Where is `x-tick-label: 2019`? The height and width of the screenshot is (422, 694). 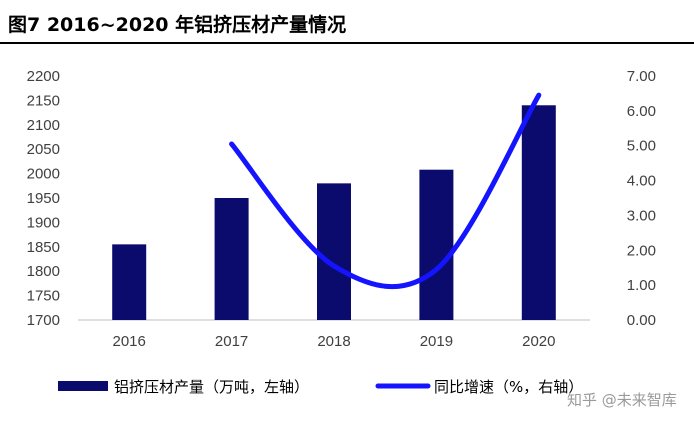 x-tick-label: 2019 is located at coordinates (436, 341).